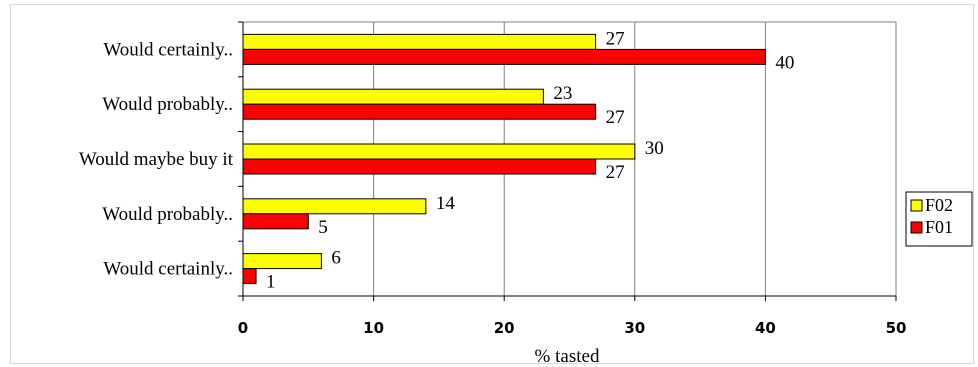 This screenshot has width=978, height=367. Describe the element at coordinates (567, 356) in the screenshot. I see `x-axis-title: % tasted` at that location.